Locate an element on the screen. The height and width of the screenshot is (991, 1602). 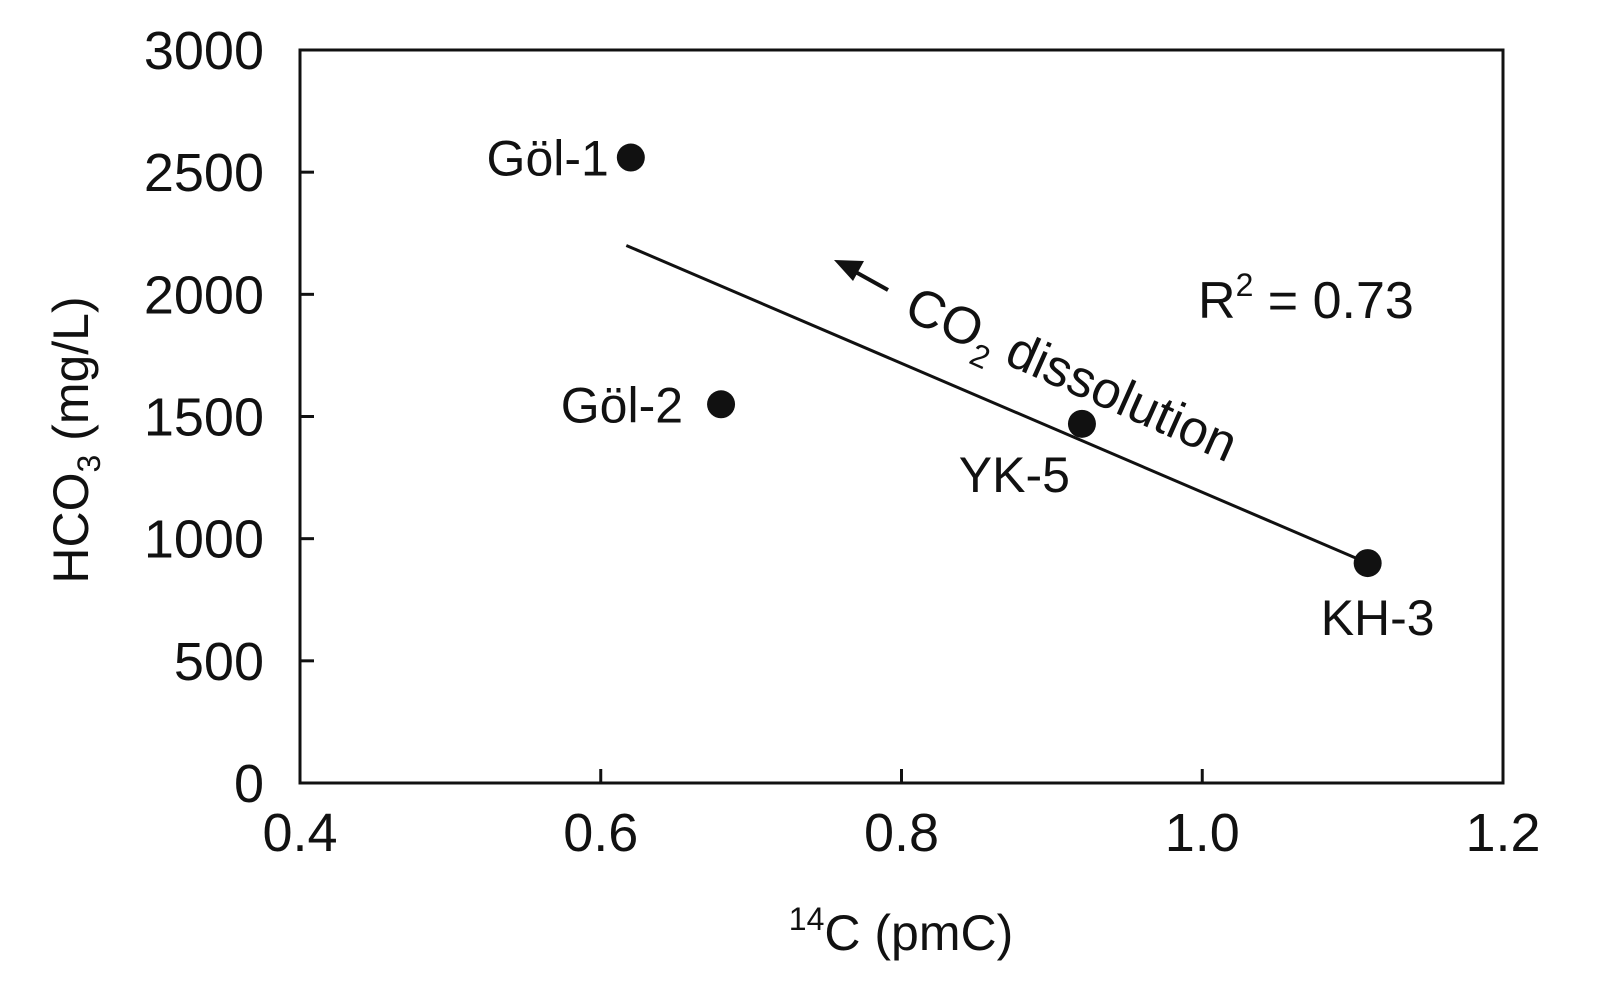
x-axis-label-main: C (pmC) is located at coordinates (918, 933).